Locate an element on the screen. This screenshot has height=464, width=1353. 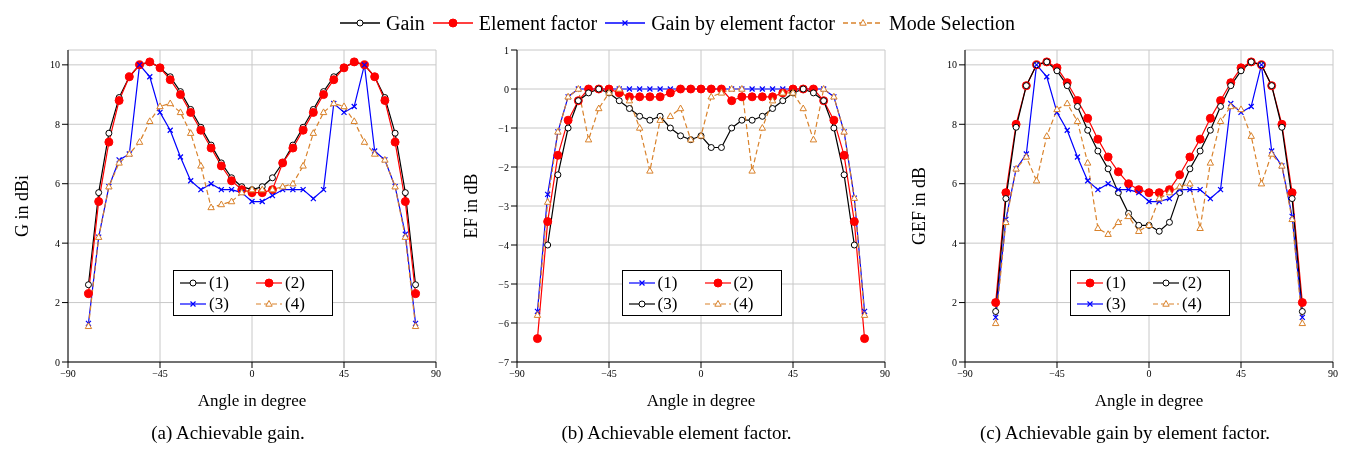
y-axis-title: EF in dB is located at coordinates (470, 206).